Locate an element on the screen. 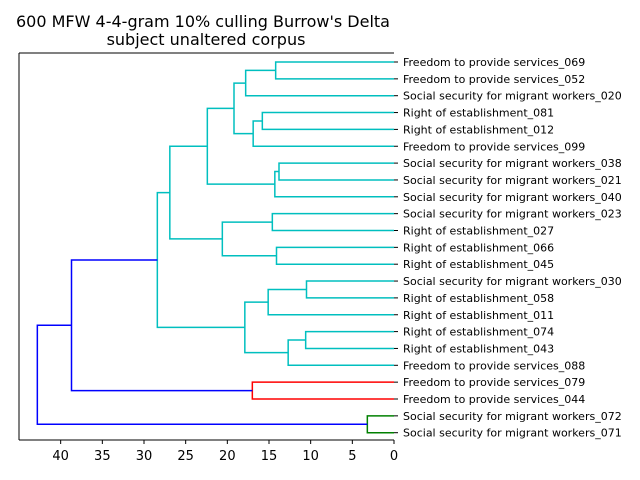 This screenshot has width=640, height=480. leaf-label: Right of establishment_027 is located at coordinates (478, 231).